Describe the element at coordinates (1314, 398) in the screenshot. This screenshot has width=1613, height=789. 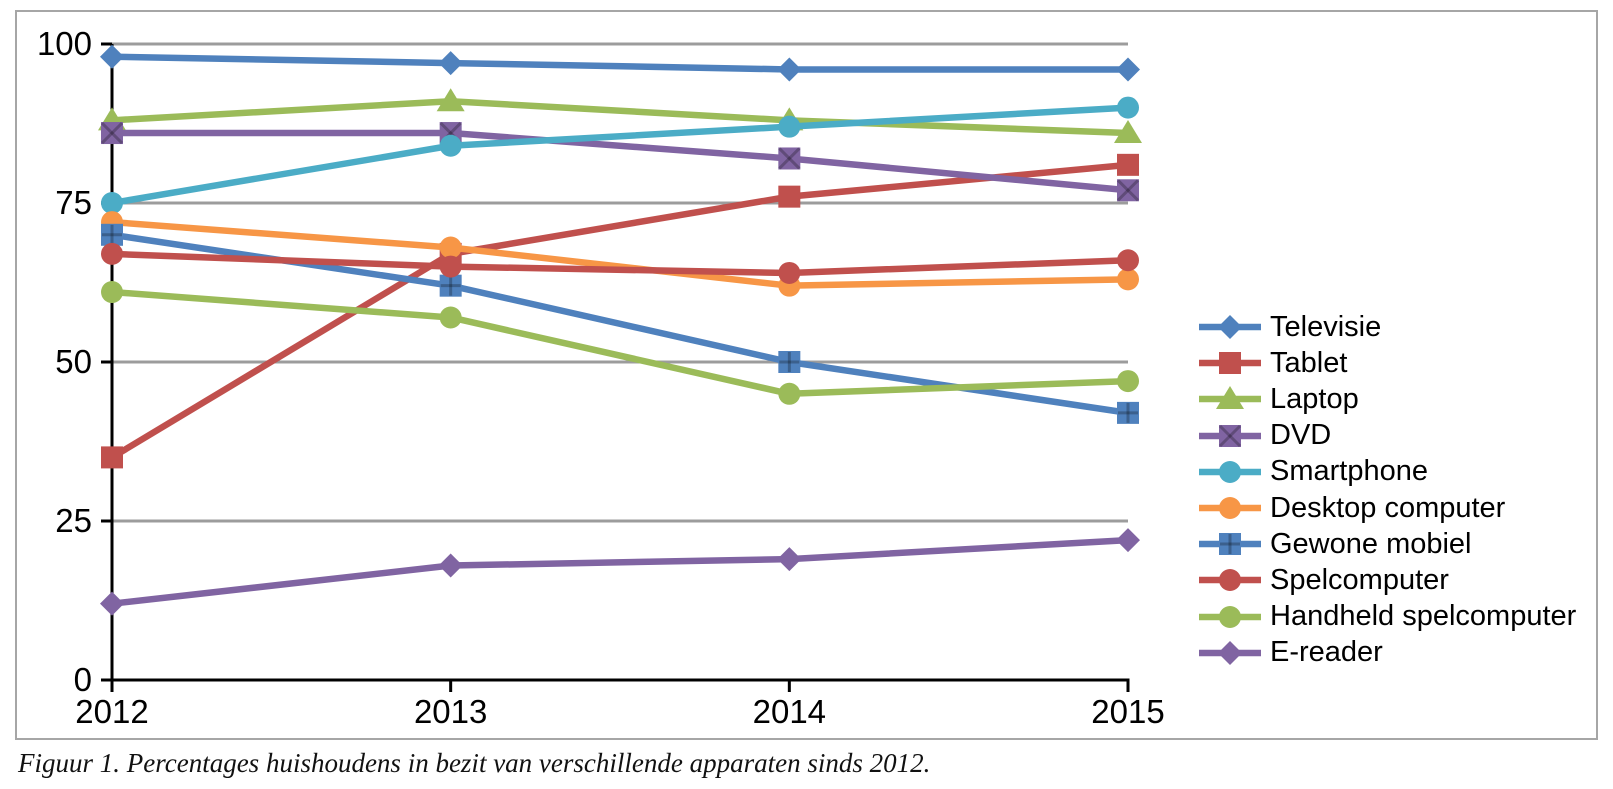
I see `legend-label: Laptop` at that location.